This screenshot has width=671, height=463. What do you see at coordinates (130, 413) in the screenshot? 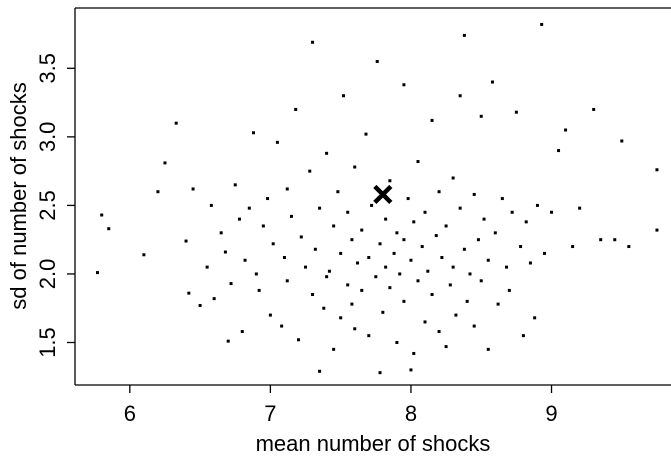
I see `x-tick-label: 6` at bounding box center [130, 413].